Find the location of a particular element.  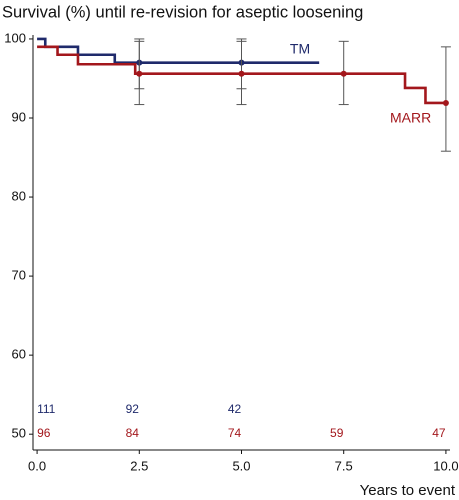

series-label: TM is located at coordinates (300, 49).